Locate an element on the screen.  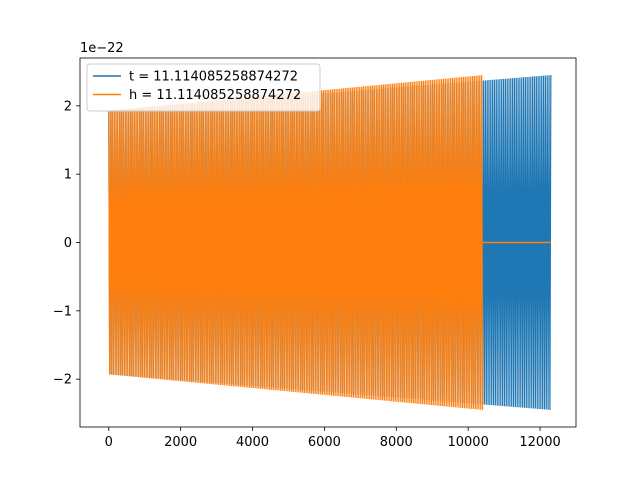
y-tick-label: −2 is located at coordinates (62, 380).